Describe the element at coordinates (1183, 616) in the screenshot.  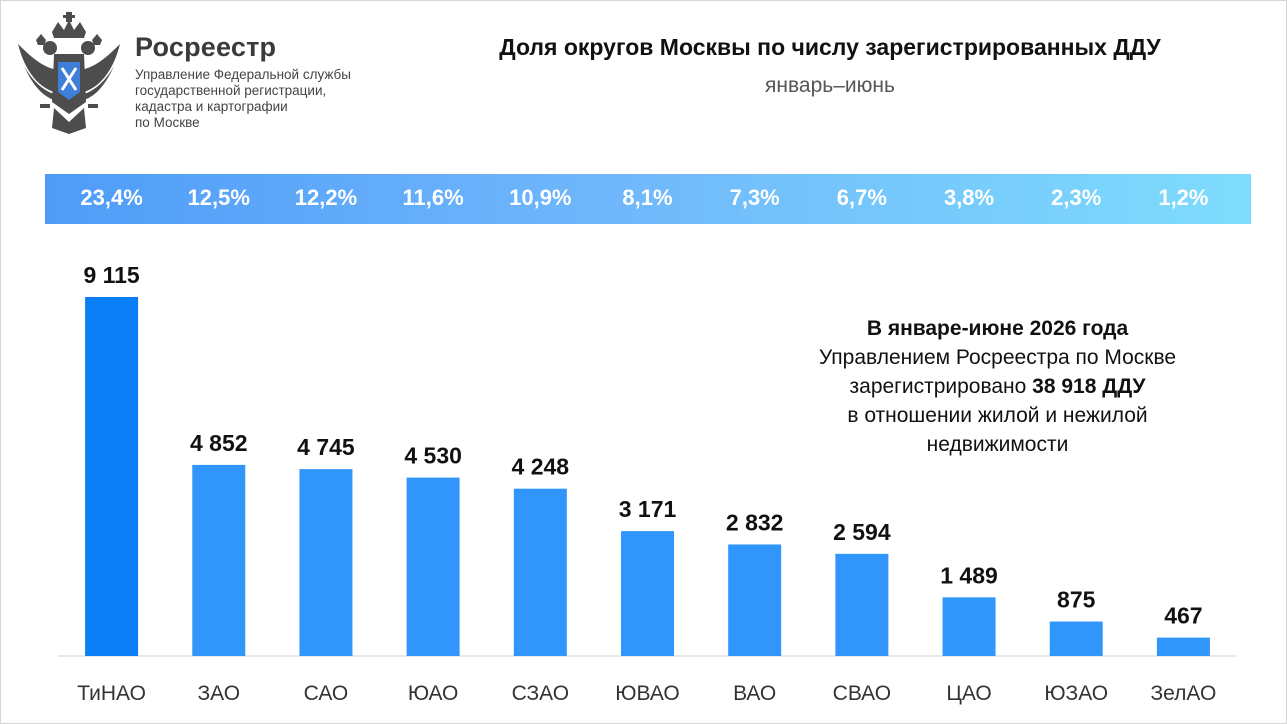
I see `bar-value-label: 467` at that location.